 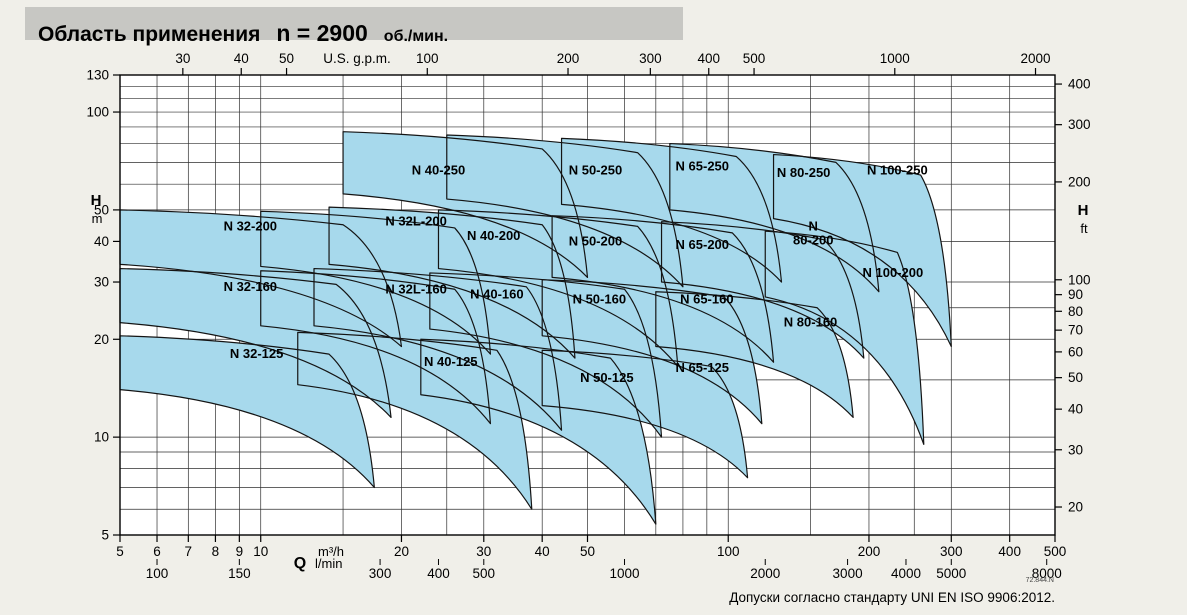 What do you see at coordinates (97, 218) in the screenshot?
I see `axis-unit-left-m: m` at bounding box center [97, 218].